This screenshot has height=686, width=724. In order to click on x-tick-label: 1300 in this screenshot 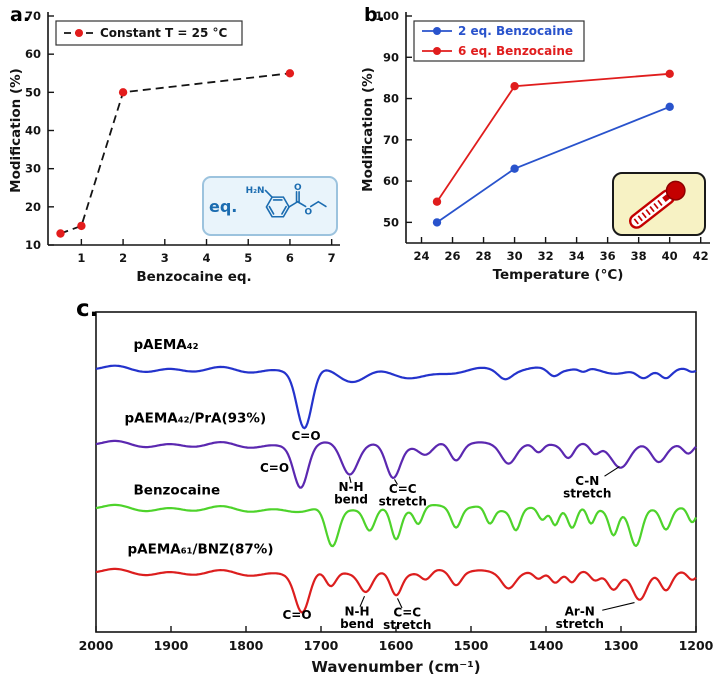, I will do `click(621, 645)`.